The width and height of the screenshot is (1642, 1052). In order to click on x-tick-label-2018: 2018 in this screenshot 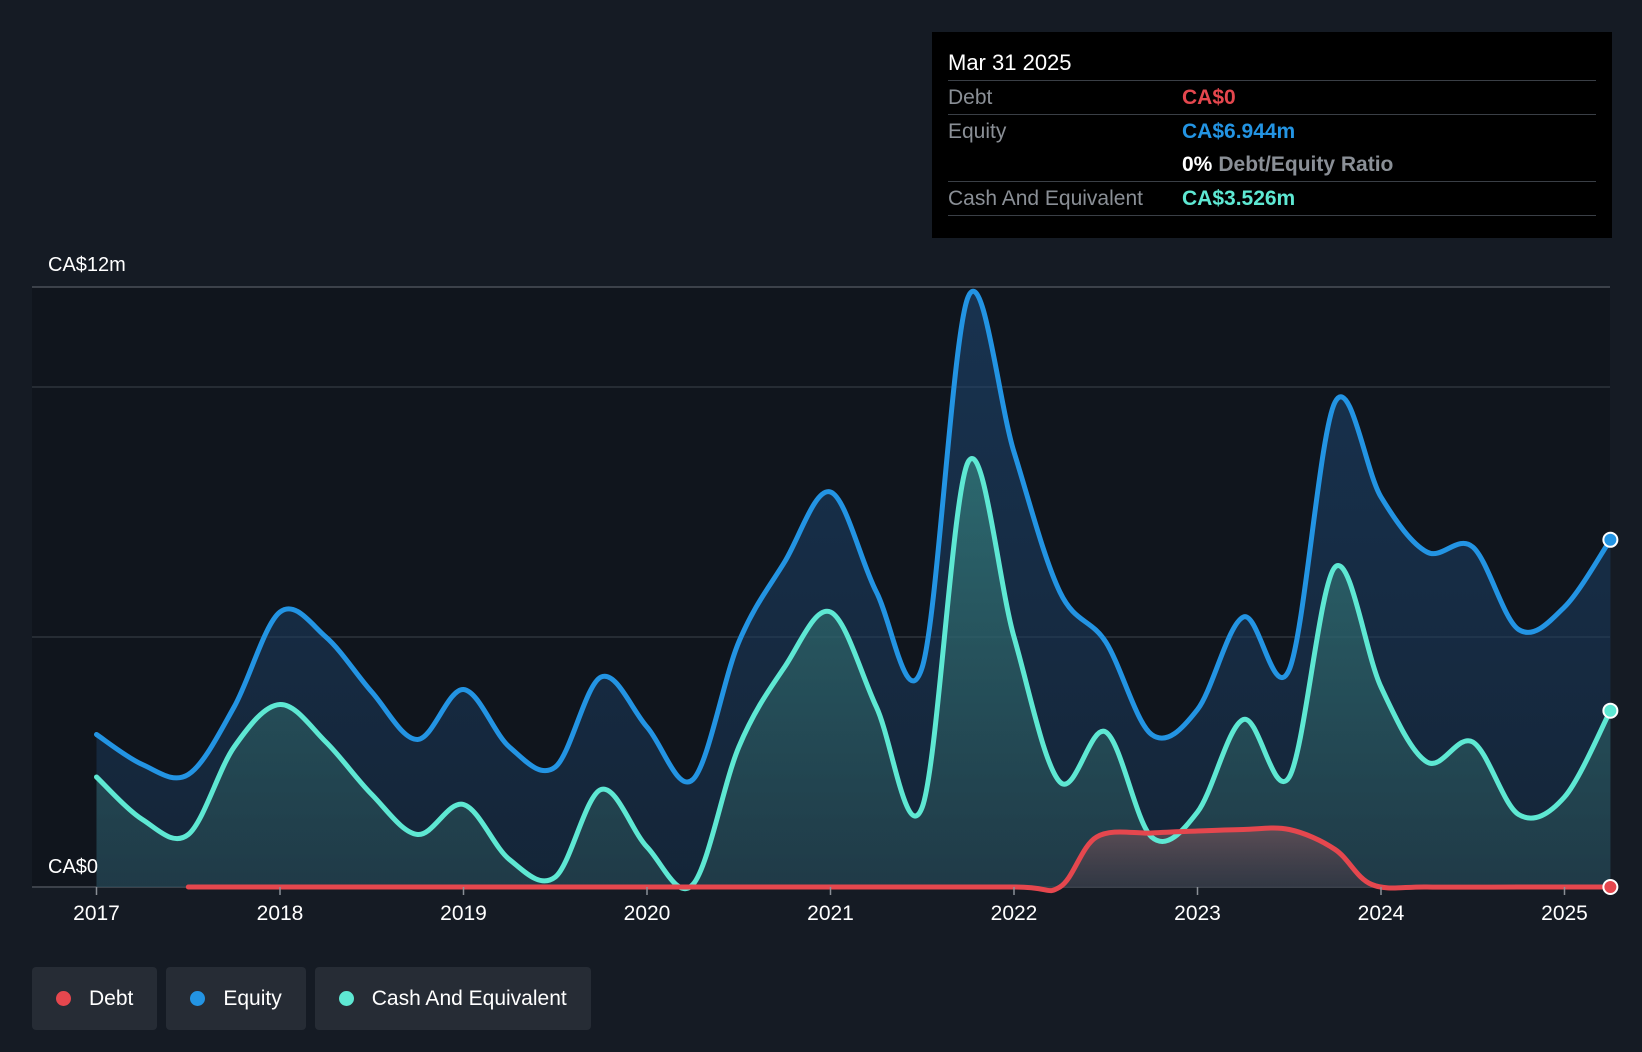, I will do `click(280, 913)`.